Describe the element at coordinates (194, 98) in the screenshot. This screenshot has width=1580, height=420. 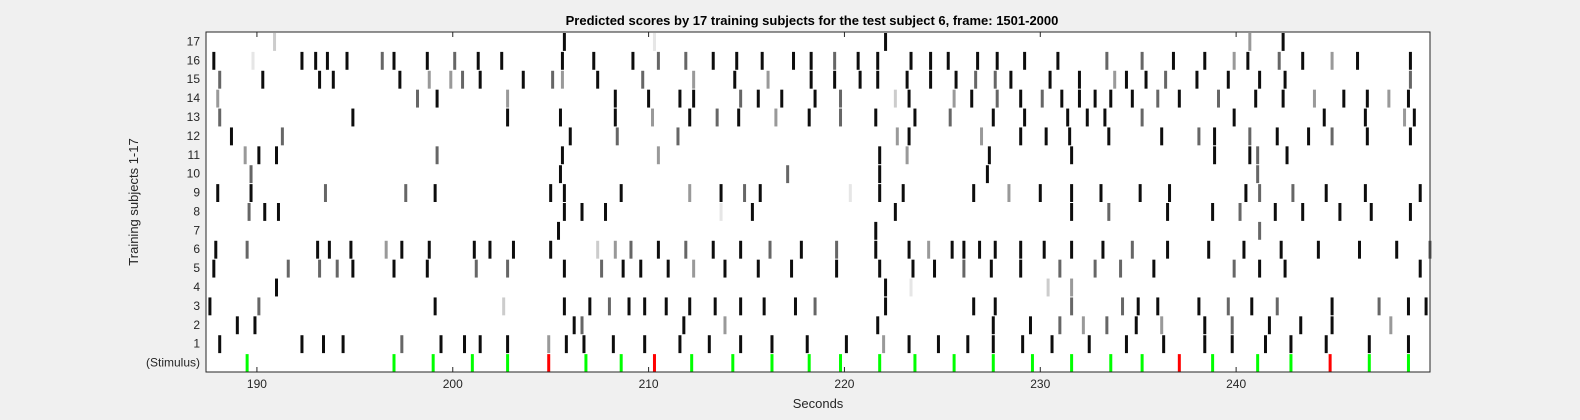
I see `y-tick-label: 14` at that location.